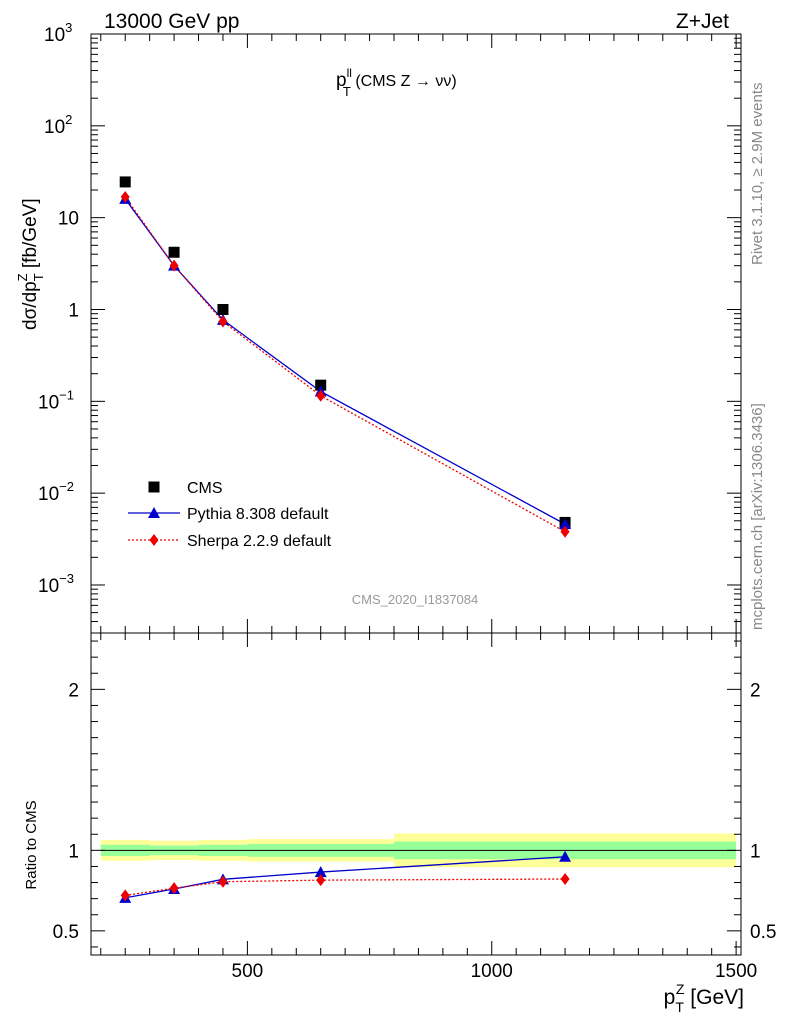 The width and height of the screenshot is (786, 1024). I want to click on y-tick-label: 10⁻¹, so click(56, 400).